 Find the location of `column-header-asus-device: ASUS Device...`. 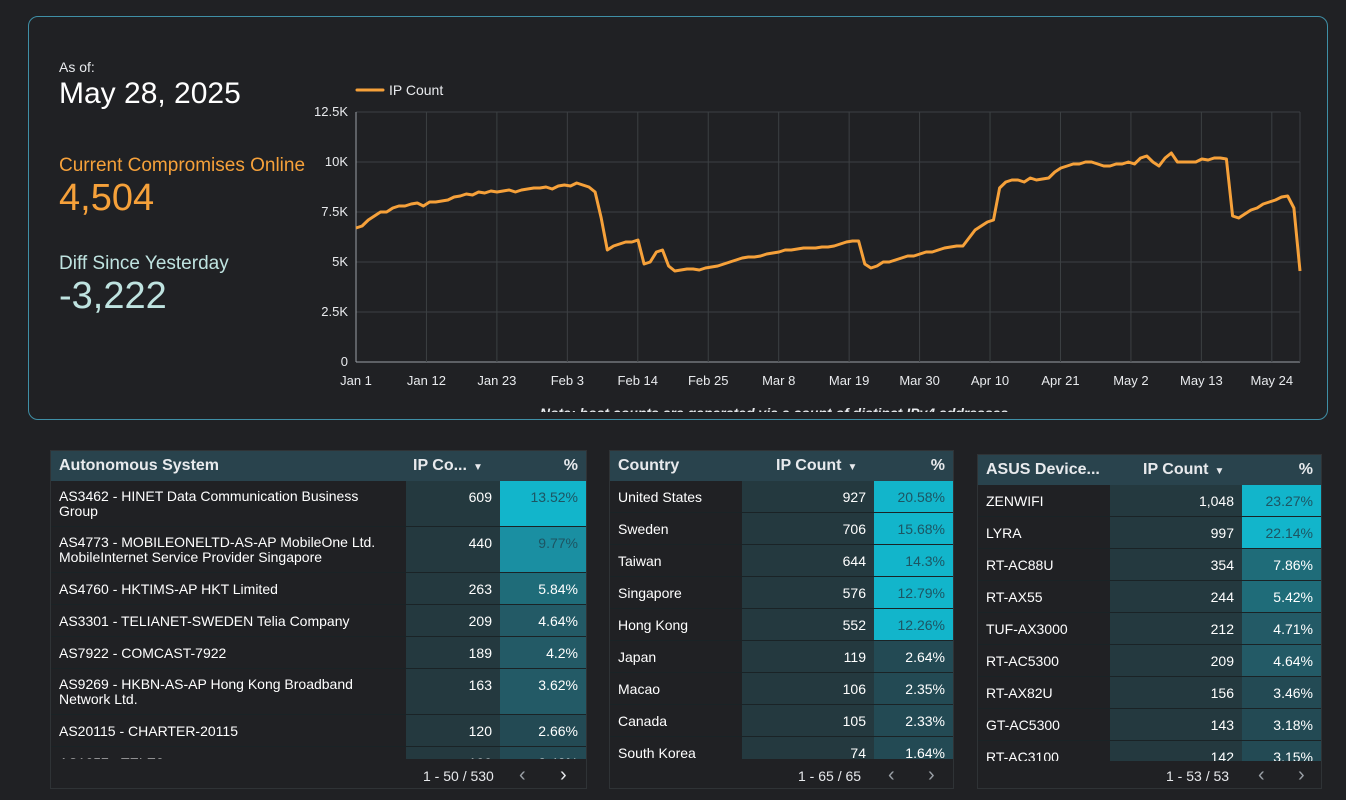

column-header-asus-device: ASUS Device... is located at coordinates (1043, 469).